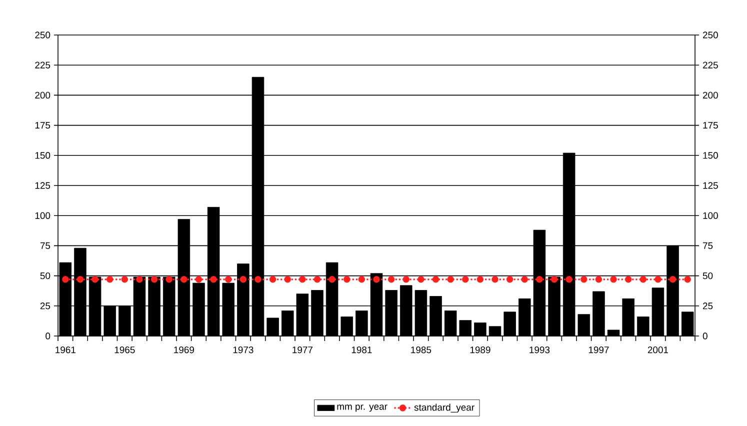 The width and height of the screenshot is (747, 426). Describe the element at coordinates (184, 350) in the screenshot. I see `x-tick-label: 1969` at that location.